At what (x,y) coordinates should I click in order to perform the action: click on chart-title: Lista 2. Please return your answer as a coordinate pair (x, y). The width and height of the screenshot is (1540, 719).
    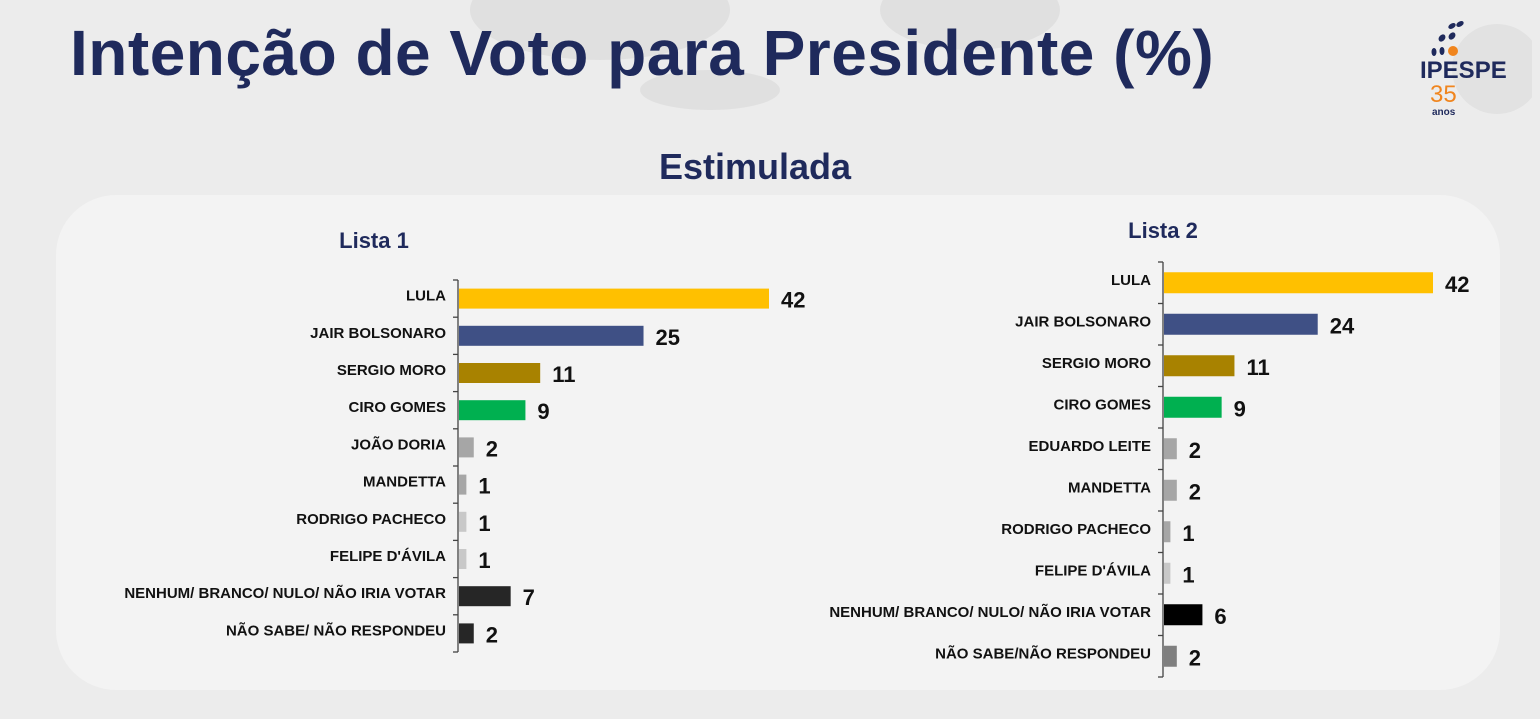
    Looking at the image, I should click on (1163, 230).